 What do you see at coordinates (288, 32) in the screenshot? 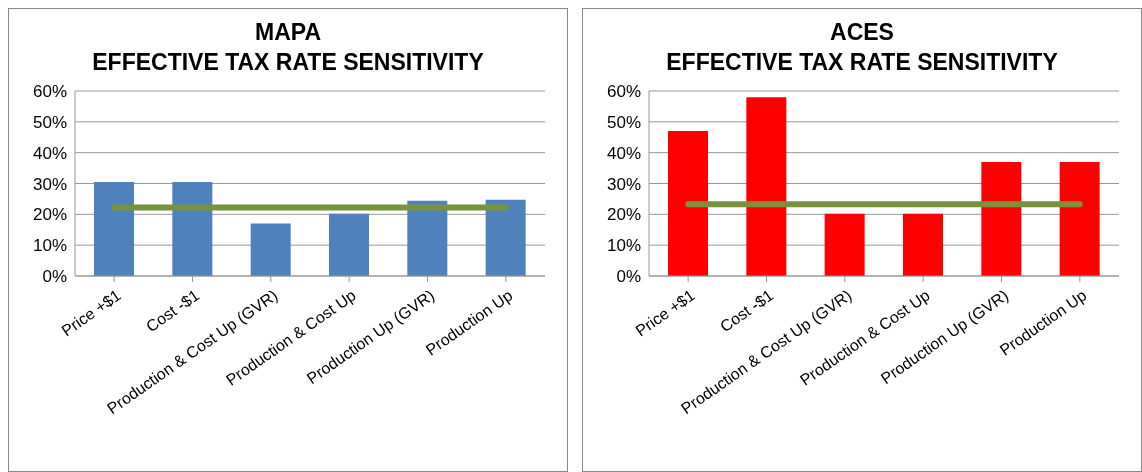
I see `chart-title: MAPA` at bounding box center [288, 32].